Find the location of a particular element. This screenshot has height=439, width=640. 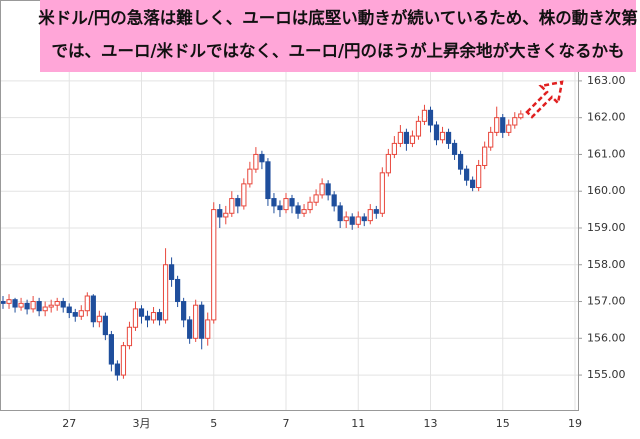

x-tick-label: 11 is located at coordinates (358, 423).